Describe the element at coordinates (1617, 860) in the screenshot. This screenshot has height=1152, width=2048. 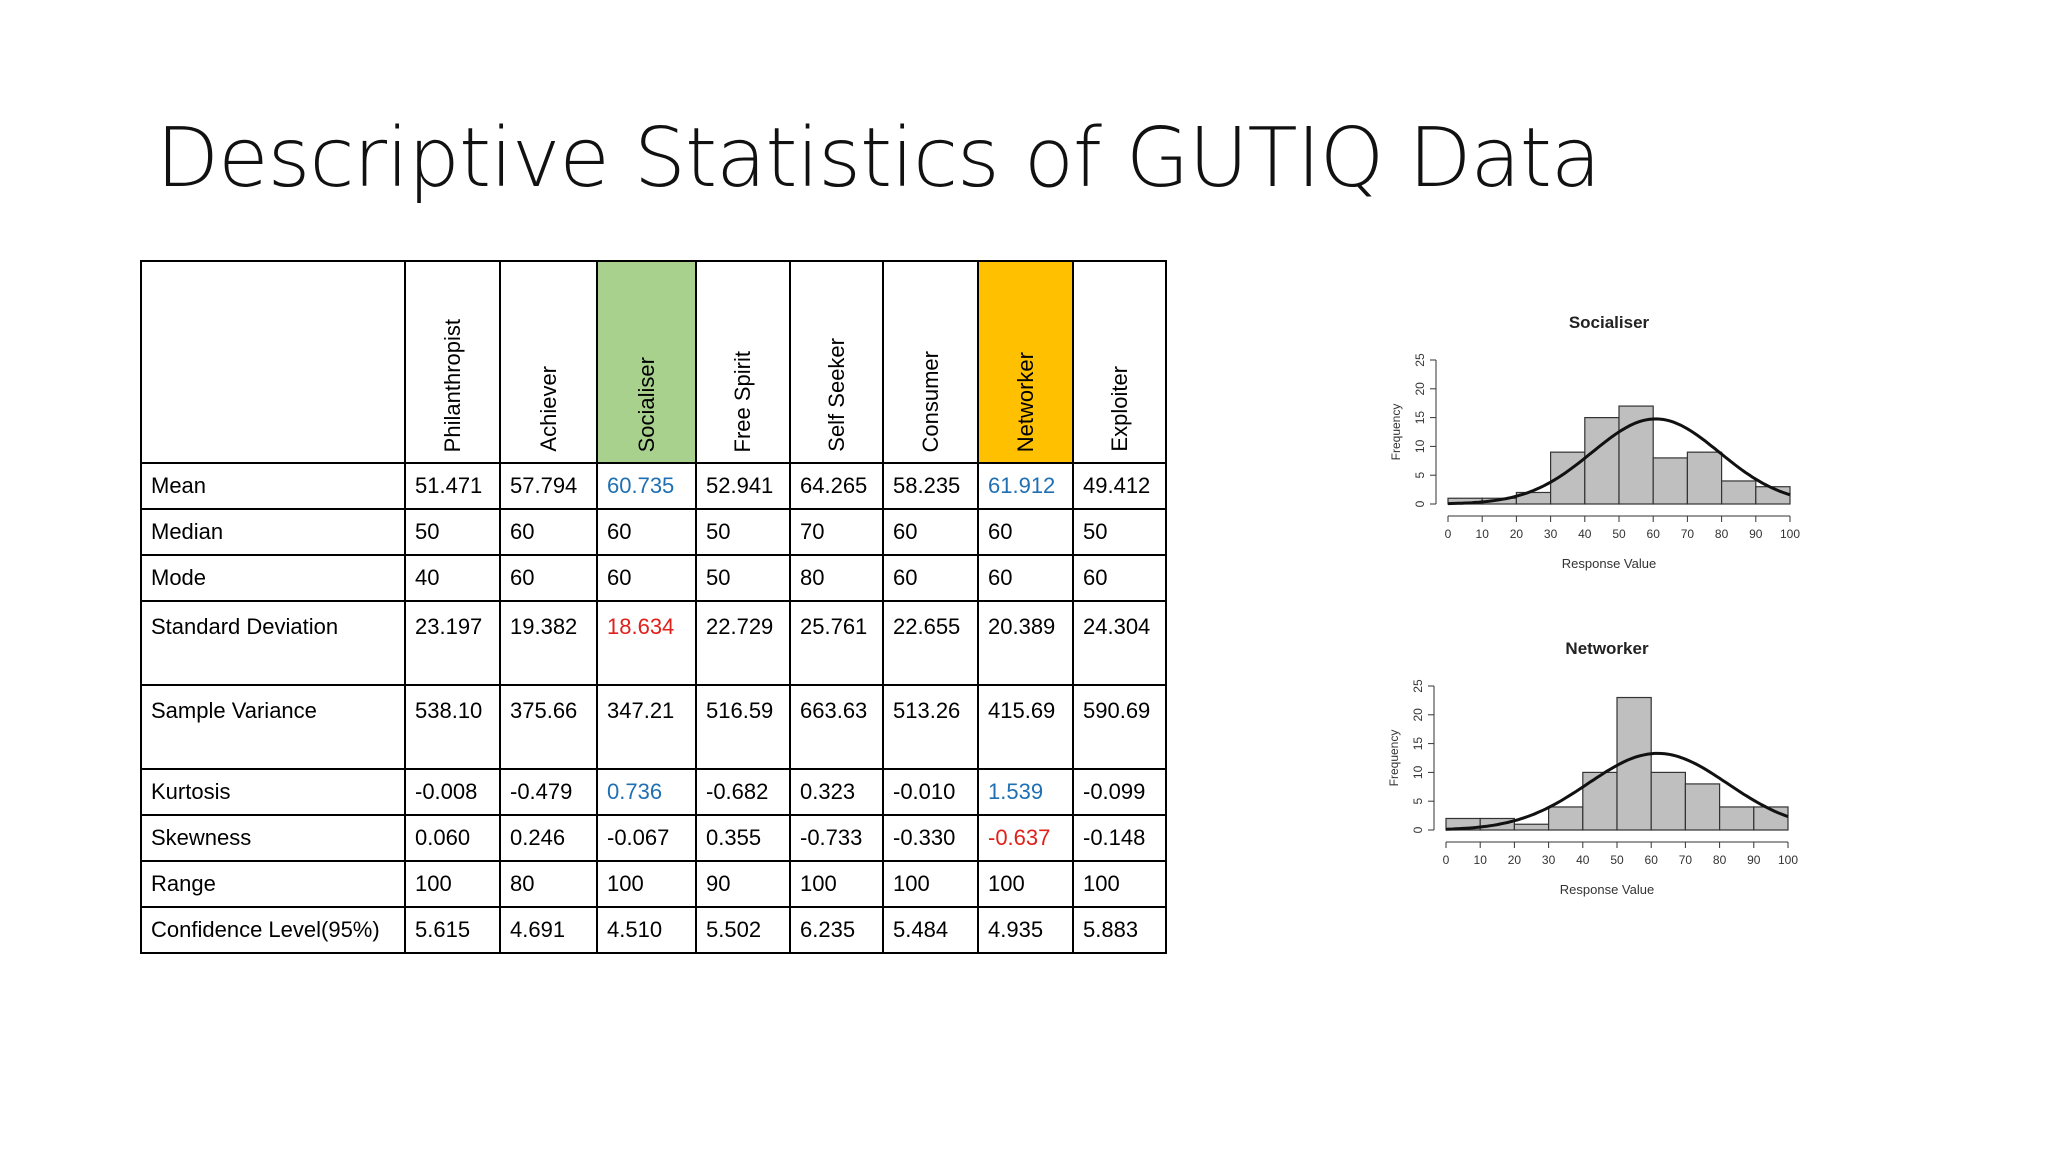
I see `x-tick-label: 50` at that location.